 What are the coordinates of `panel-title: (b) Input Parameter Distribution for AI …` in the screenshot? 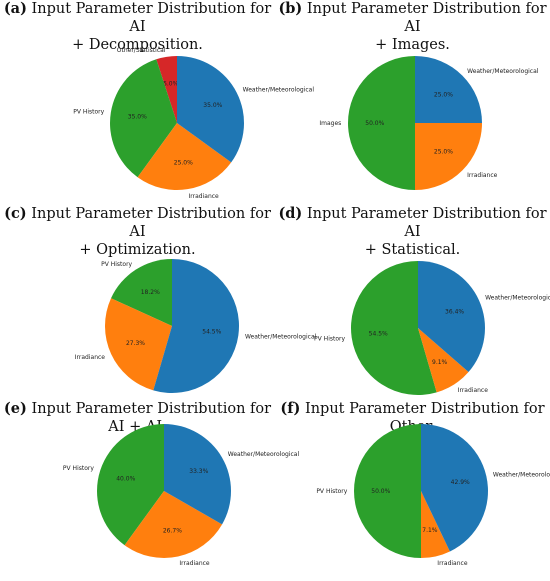 It's located at (412, 27).